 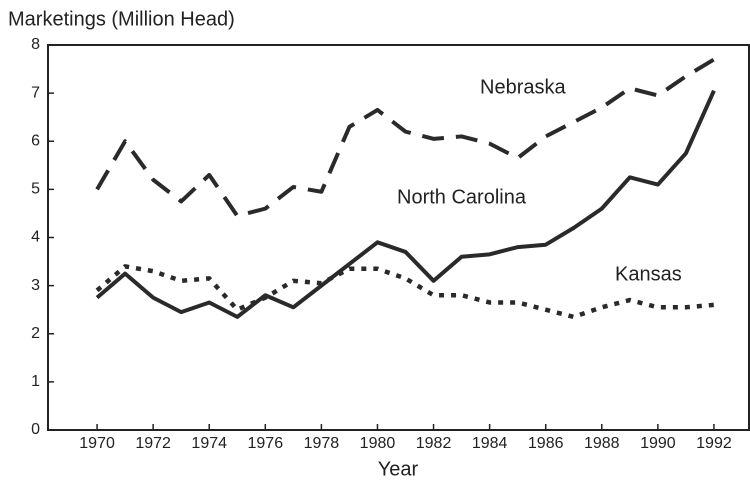 What do you see at coordinates (523, 87) in the screenshot?
I see `series-label: Nebraska` at bounding box center [523, 87].